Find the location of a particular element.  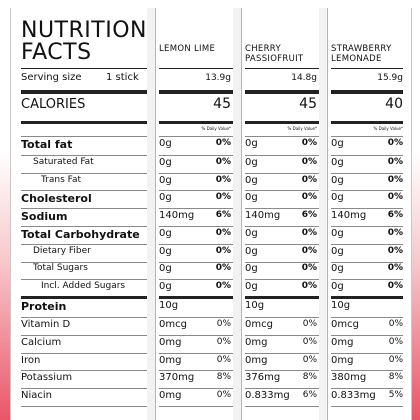

product-name: STRAWBERRY LEMONADE is located at coordinates (361, 54).